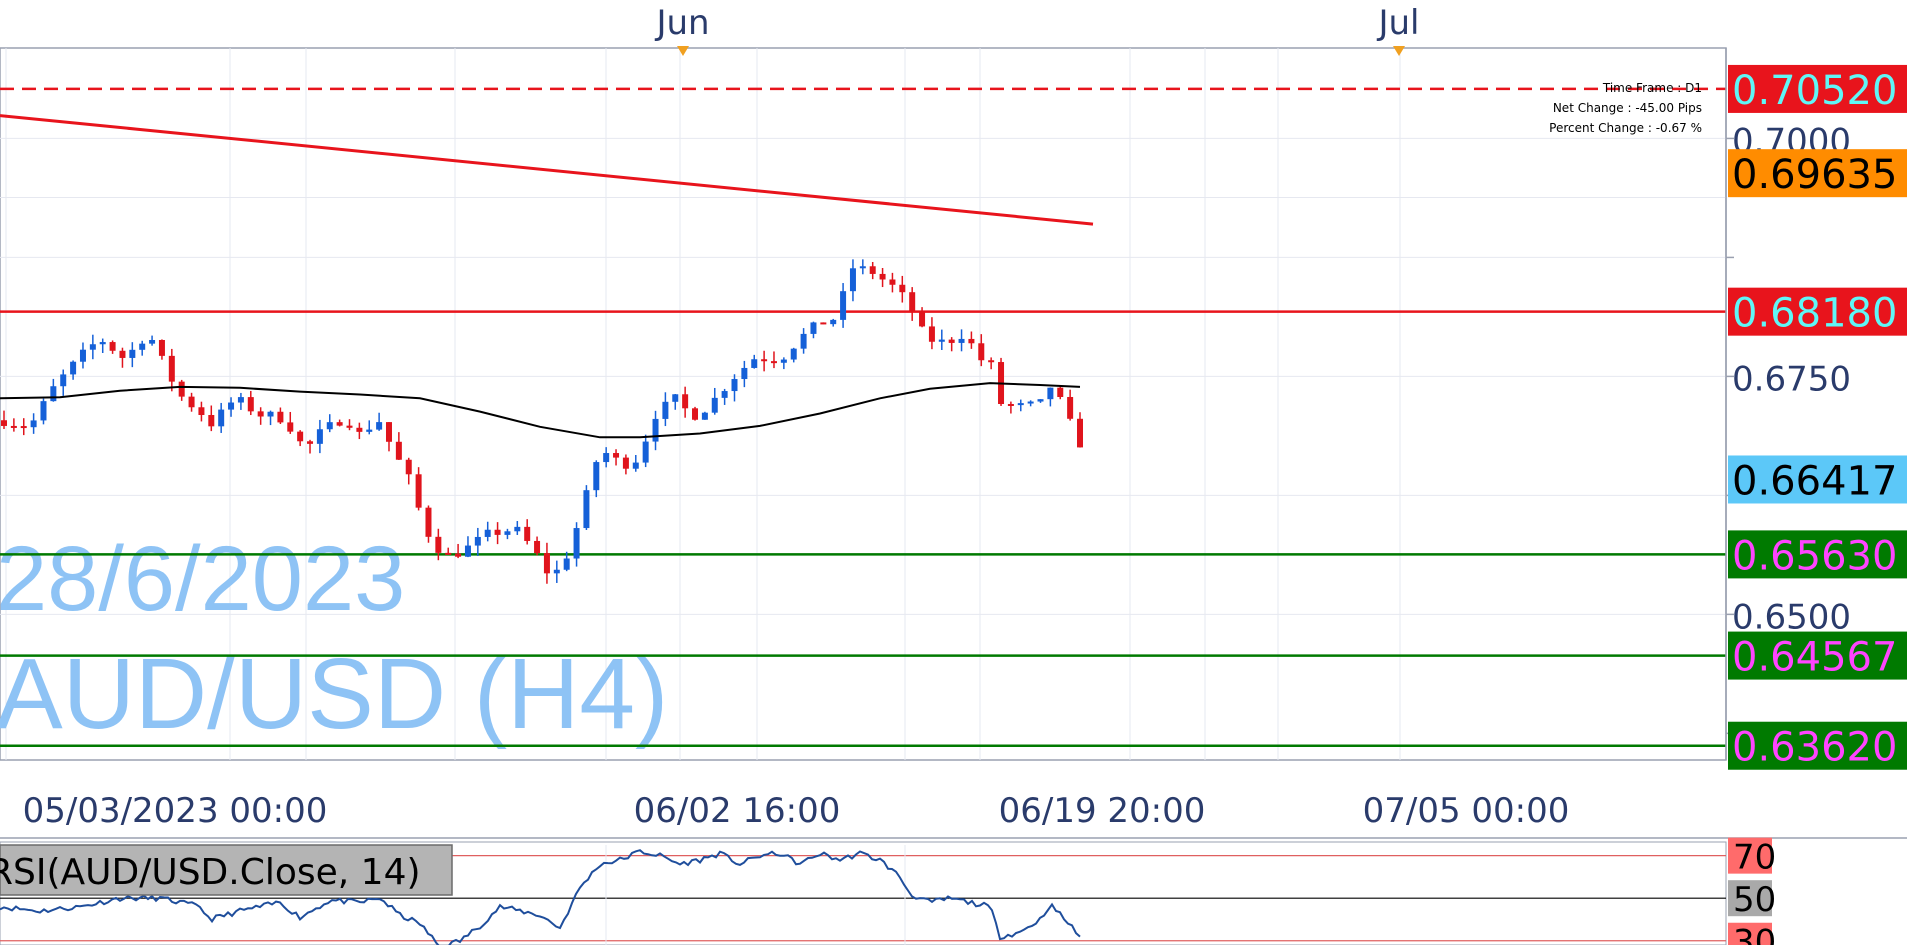  I want to click on info-net-change: Net Change : -45.00 Pips, so click(1627, 108).